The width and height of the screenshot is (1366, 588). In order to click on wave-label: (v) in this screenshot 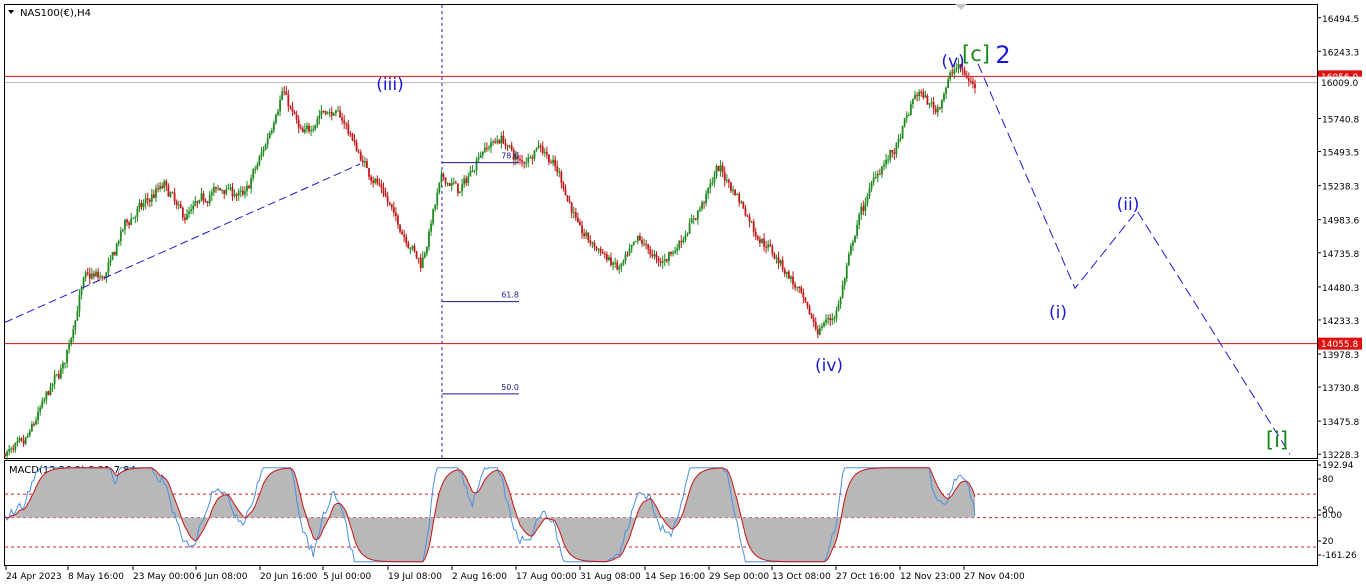, I will do `click(952, 62)`.